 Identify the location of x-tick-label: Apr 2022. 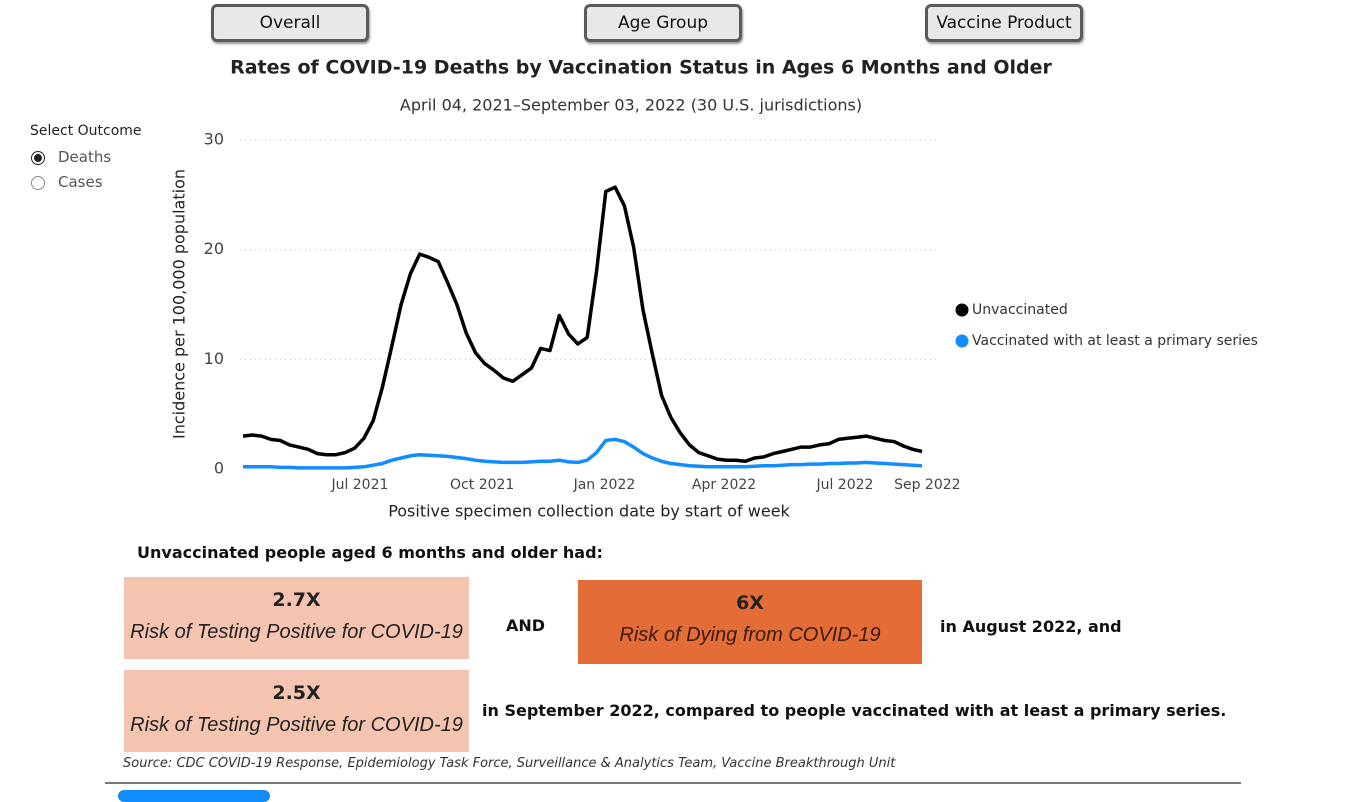
(724, 485).